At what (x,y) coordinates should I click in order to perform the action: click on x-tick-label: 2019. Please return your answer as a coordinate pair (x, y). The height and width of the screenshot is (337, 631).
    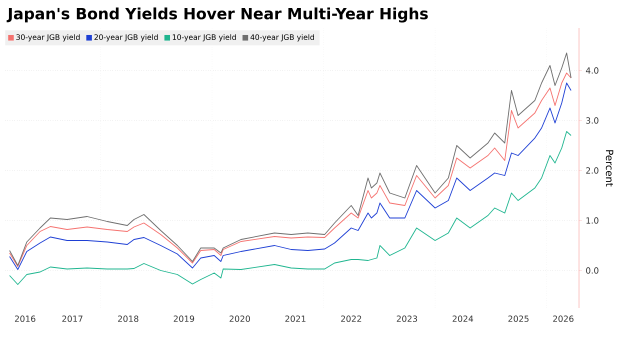
    Looking at the image, I should click on (184, 319).